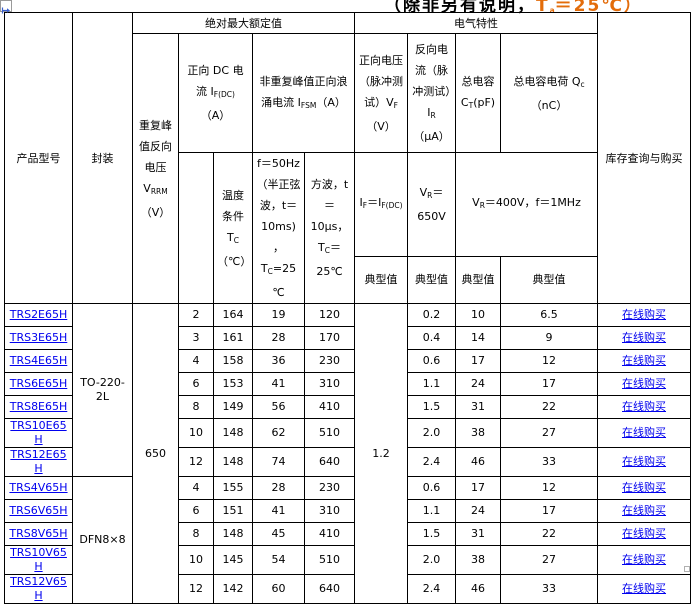 The height and width of the screenshot is (604, 692). Describe the element at coordinates (278, 534) in the screenshot. I see `cell-ifsm-sine: 45` at that location.